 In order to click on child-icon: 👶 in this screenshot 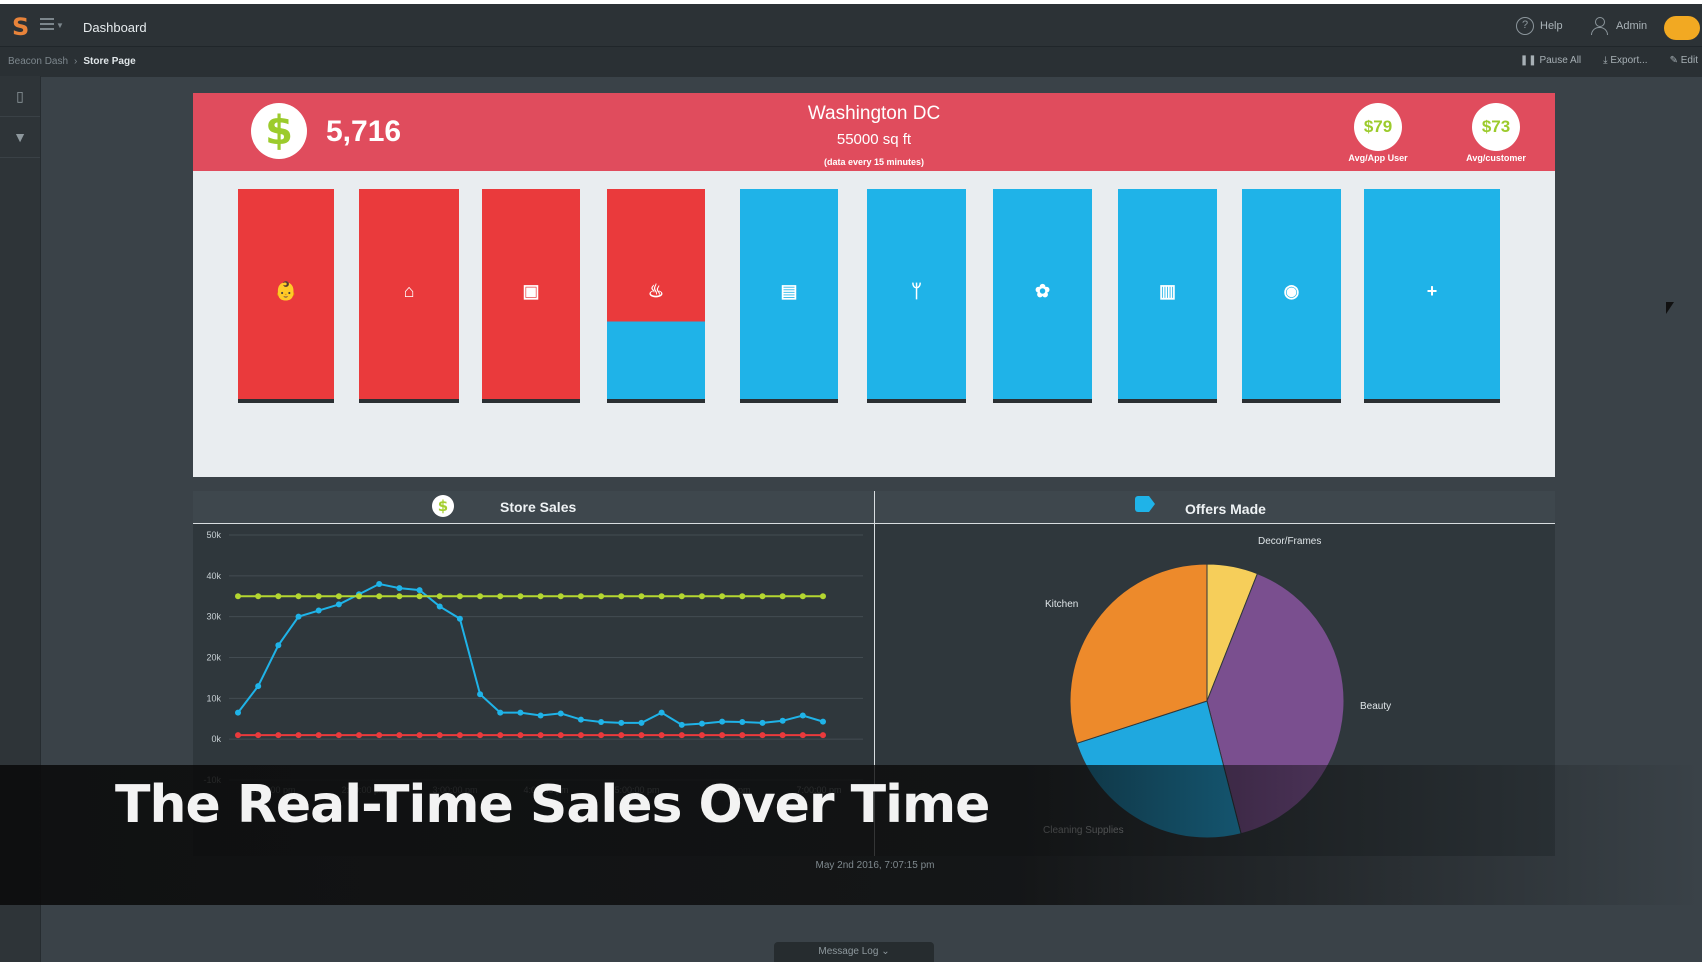, I will do `click(286, 291)`.